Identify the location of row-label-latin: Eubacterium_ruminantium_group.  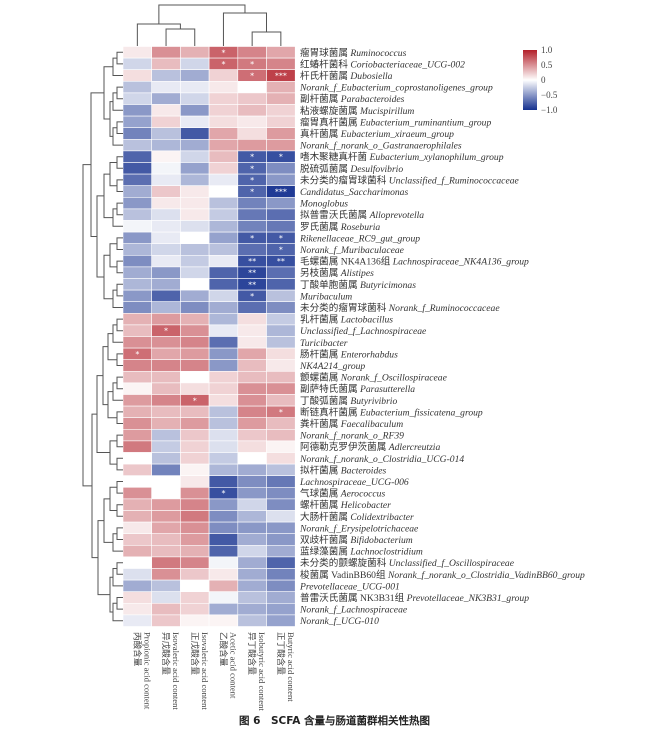
(425, 122).